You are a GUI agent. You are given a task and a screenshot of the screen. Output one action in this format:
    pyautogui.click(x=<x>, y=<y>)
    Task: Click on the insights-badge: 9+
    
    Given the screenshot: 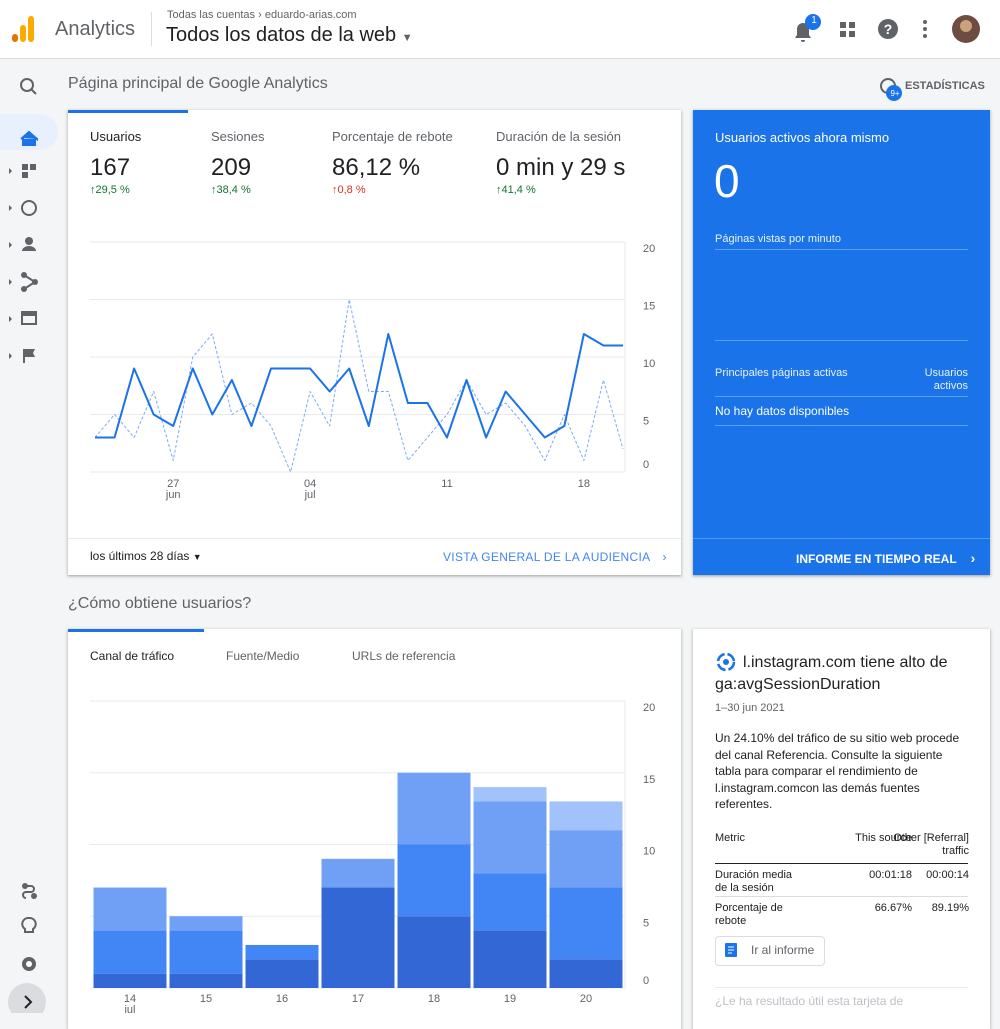 What is the action you would take?
    pyautogui.click(x=895, y=93)
    